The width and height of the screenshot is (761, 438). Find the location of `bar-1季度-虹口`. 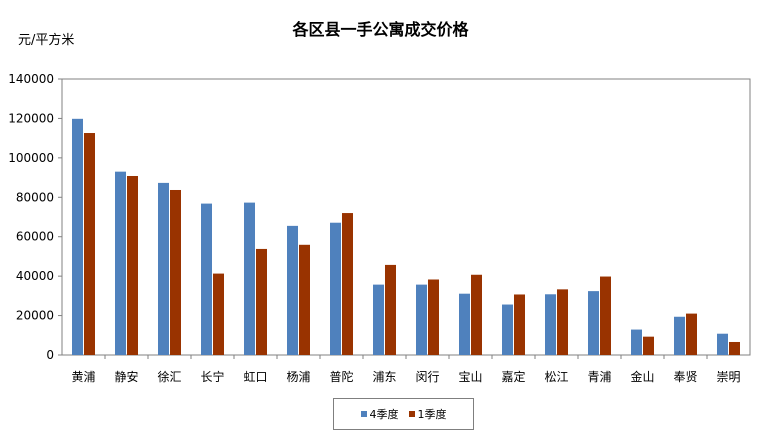

bar-1季度-虹口 is located at coordinates (261, 301).